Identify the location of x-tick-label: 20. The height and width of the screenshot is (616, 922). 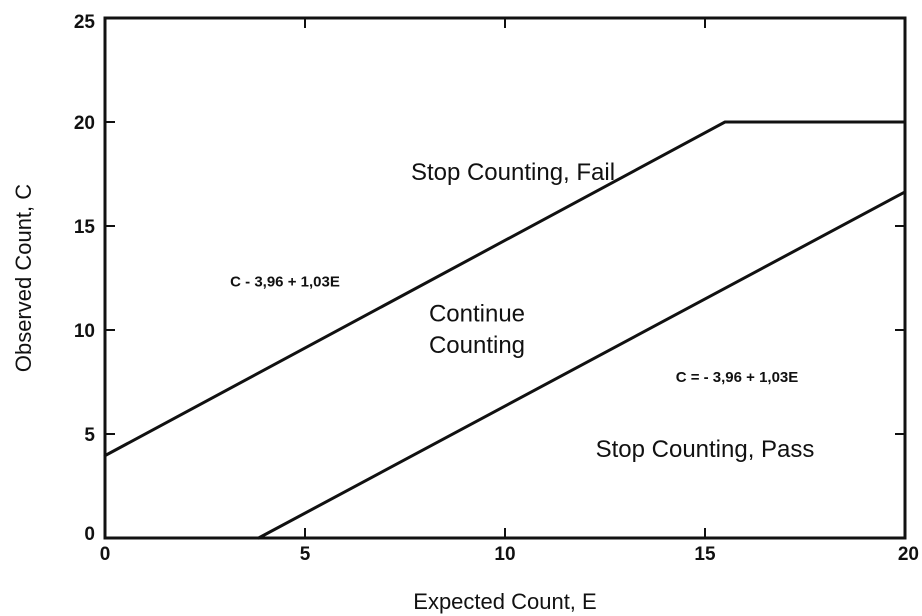
(908, 554).